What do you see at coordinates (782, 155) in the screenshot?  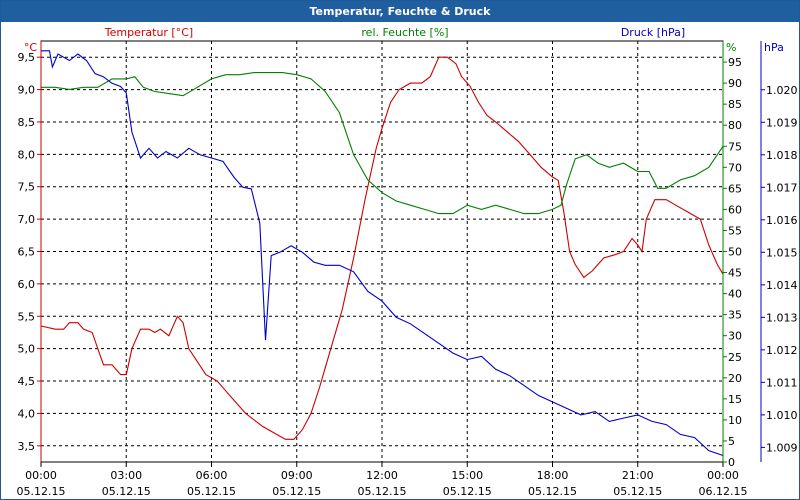 I see `press-tick-label: 1.018` at bounding box center [782, 155].